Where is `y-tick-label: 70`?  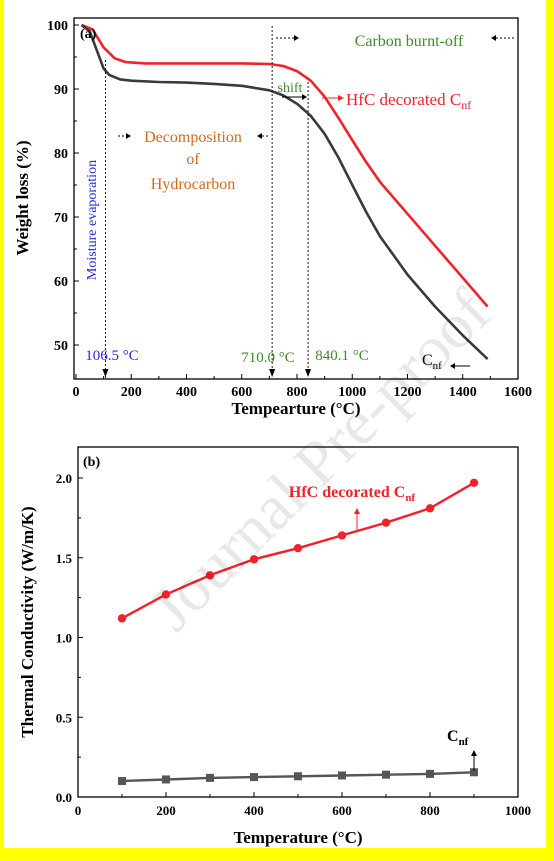
y-tick-label: 70 is located at coordinates (61, 218).